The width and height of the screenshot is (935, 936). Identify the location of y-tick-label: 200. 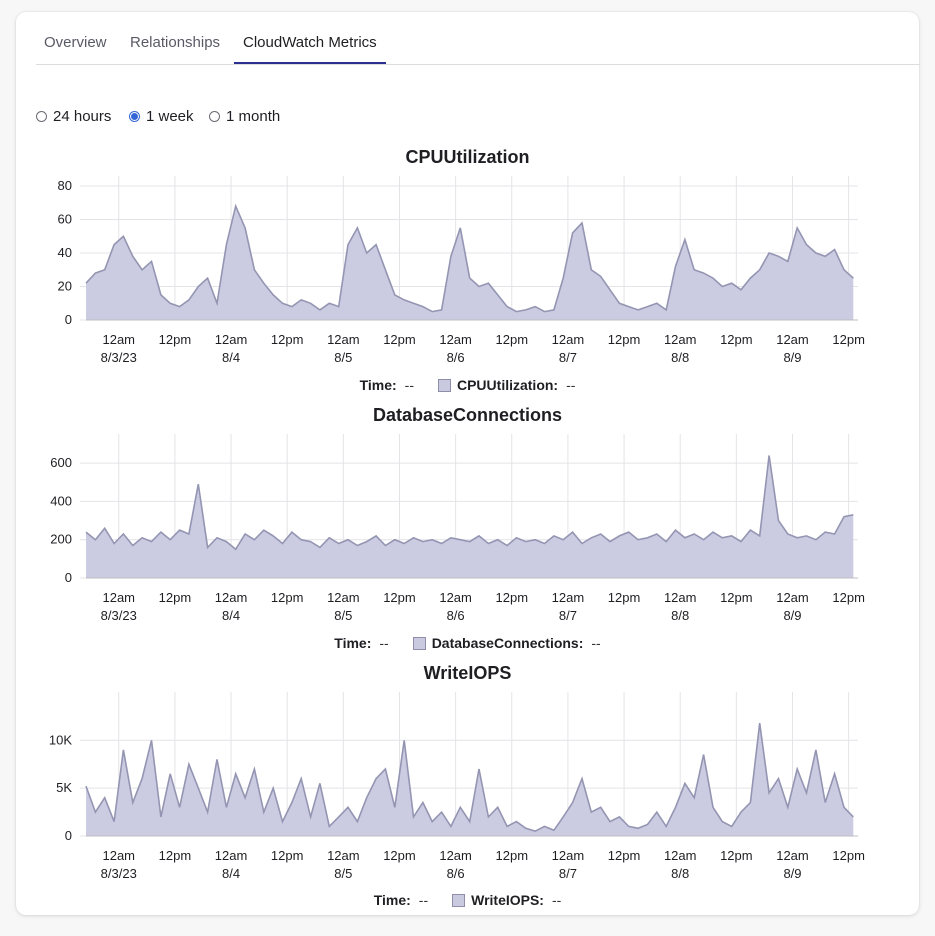
(61, 539).